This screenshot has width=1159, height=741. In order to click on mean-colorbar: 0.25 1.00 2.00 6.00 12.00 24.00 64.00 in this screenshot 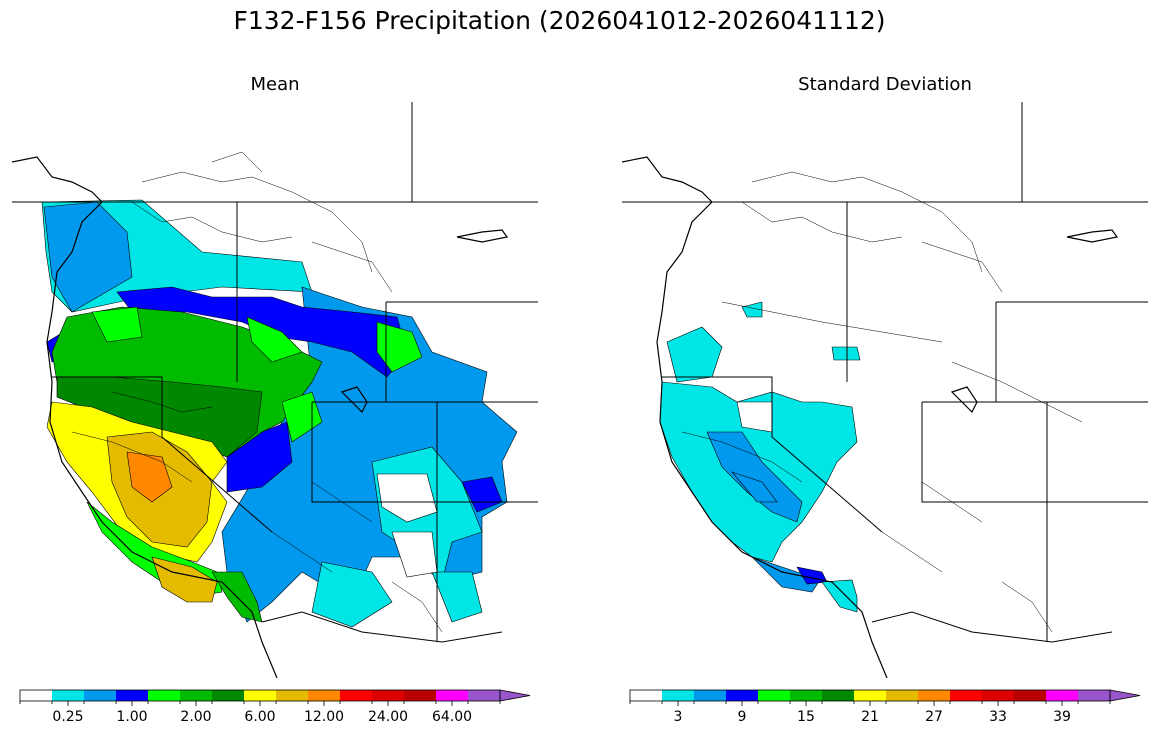, I will do `click(275, 707)`.